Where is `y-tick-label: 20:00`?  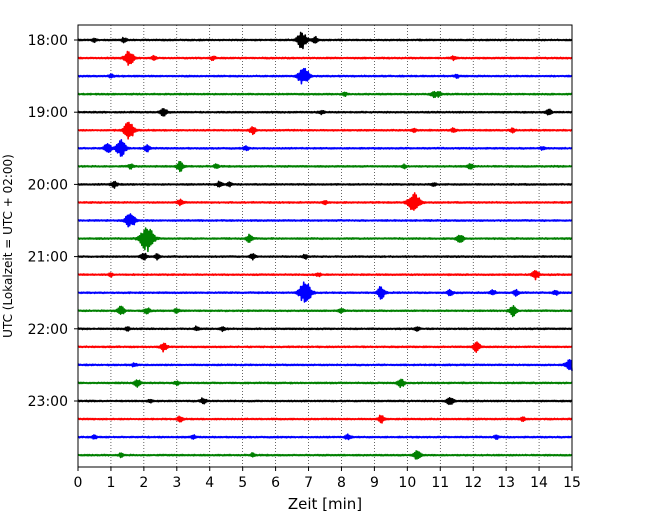
y-tick-label: 20:00 is located at coordinates (48, 185).